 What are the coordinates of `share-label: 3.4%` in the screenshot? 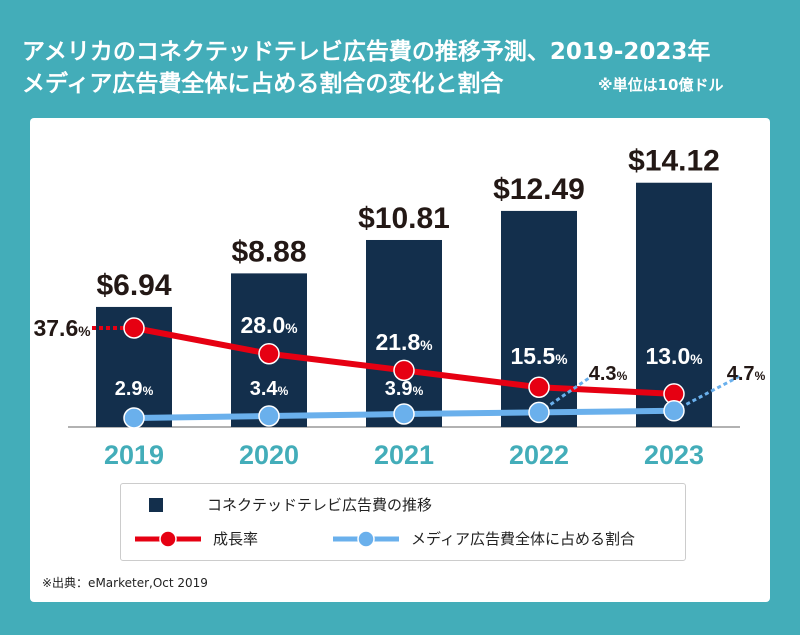 It's located at (269, 389).